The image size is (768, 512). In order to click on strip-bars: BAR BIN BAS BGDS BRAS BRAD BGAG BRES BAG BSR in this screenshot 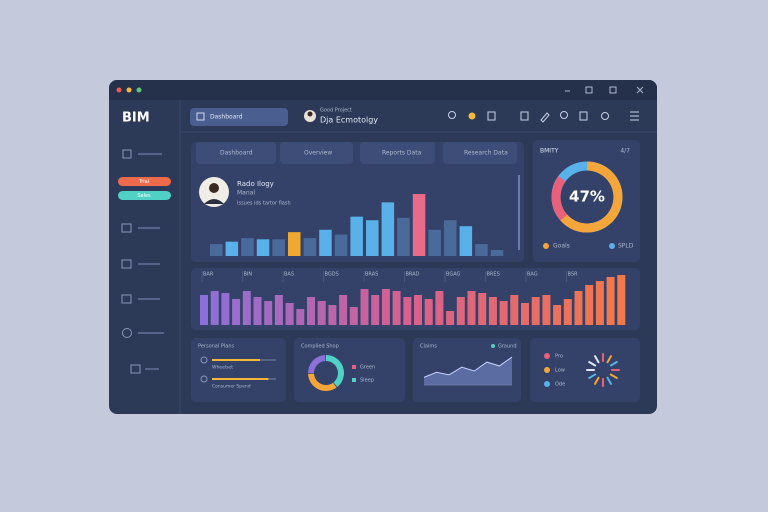, I will do `click(413, 298)`.